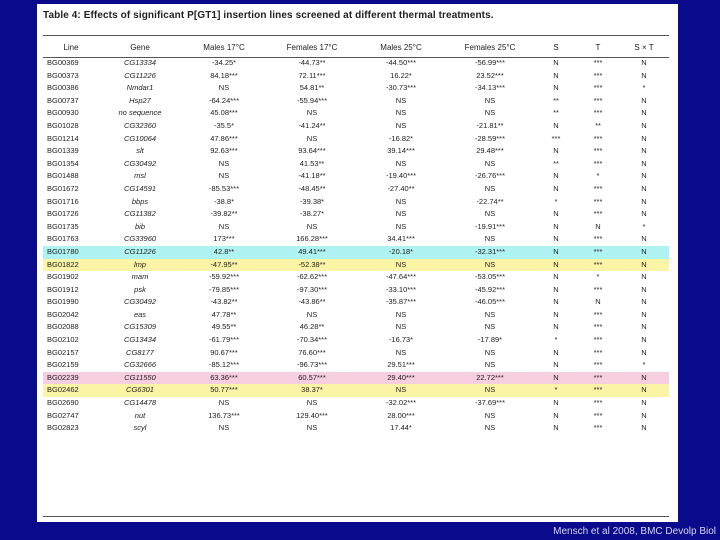 This screenshot has width=720, height=540. What do you see at coordinates (224, 327) in the screenshot?
I see `males-17-cell: 49.55**` at bounding box center [224, 327].